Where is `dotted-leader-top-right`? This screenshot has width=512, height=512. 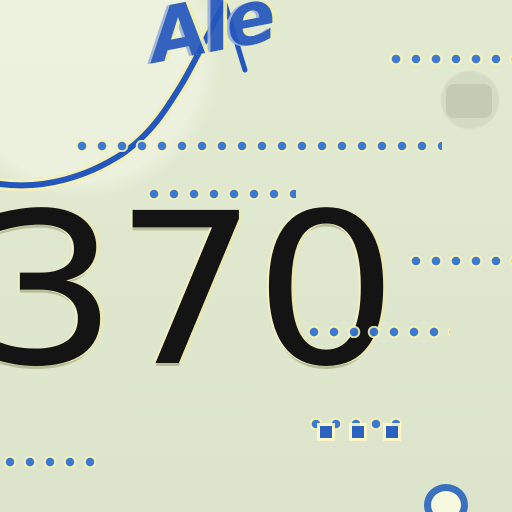 dotted-leader-top-right is located at coordinates (449, 59).